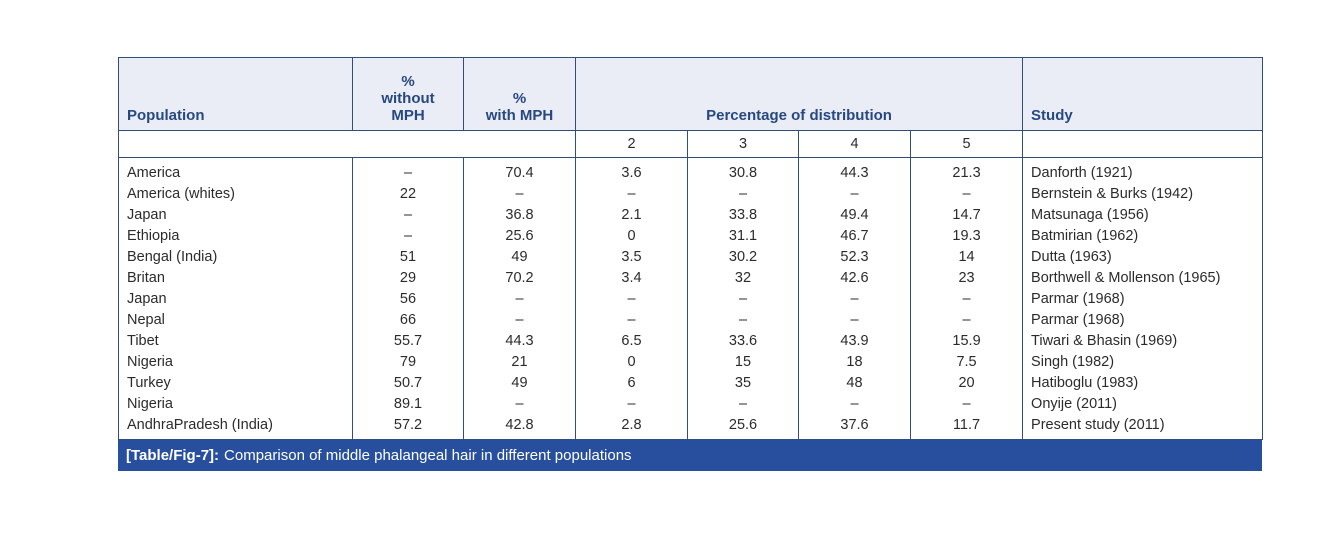  Describe the element at coordinates (966, 341) in the screenshot. I see `dist-5-cell: 15.9` at that location.